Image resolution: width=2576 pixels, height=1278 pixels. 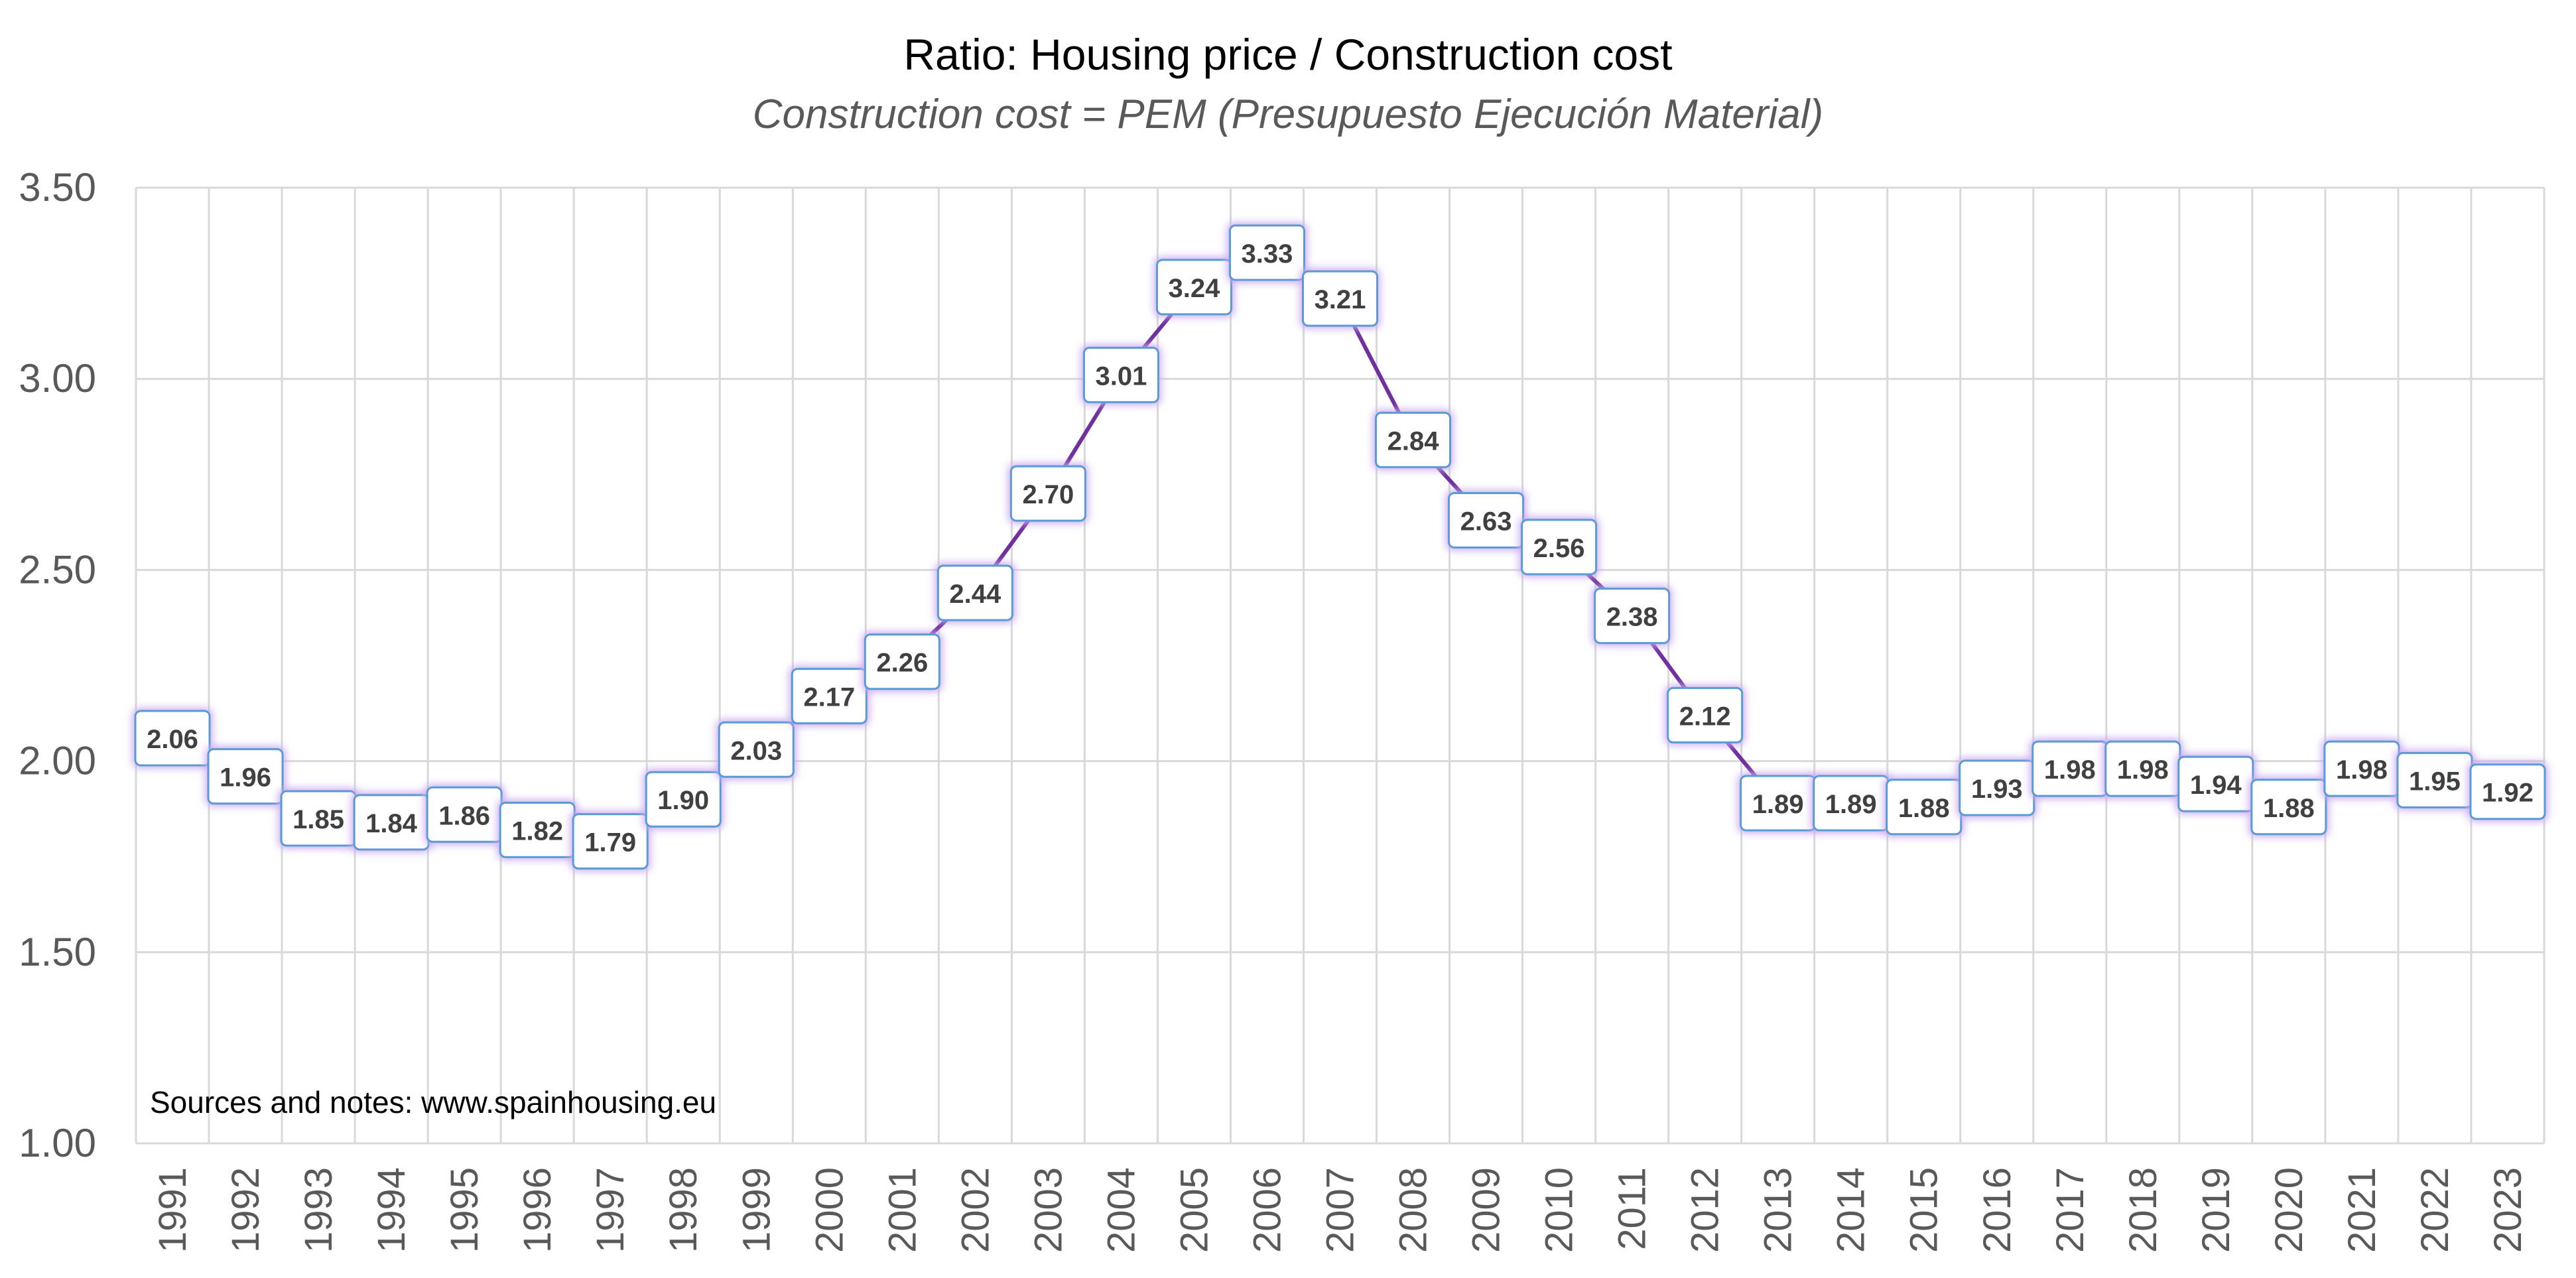 What do you see at coordinates (465, 815) in the screenshot?
I see `data-label: 1.86` at bounding box center [465, 815].